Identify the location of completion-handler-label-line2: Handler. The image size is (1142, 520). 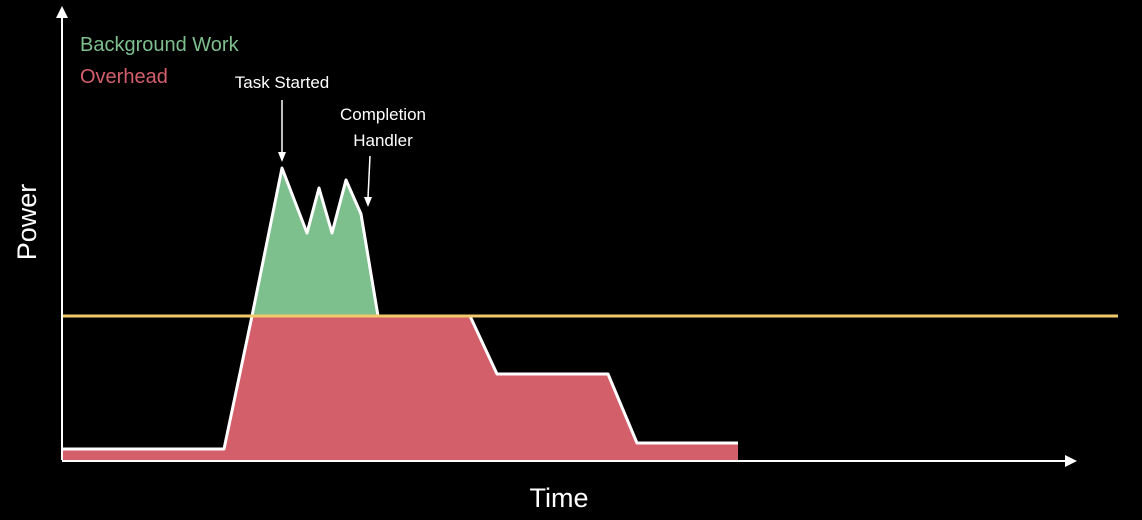
(383, 140).